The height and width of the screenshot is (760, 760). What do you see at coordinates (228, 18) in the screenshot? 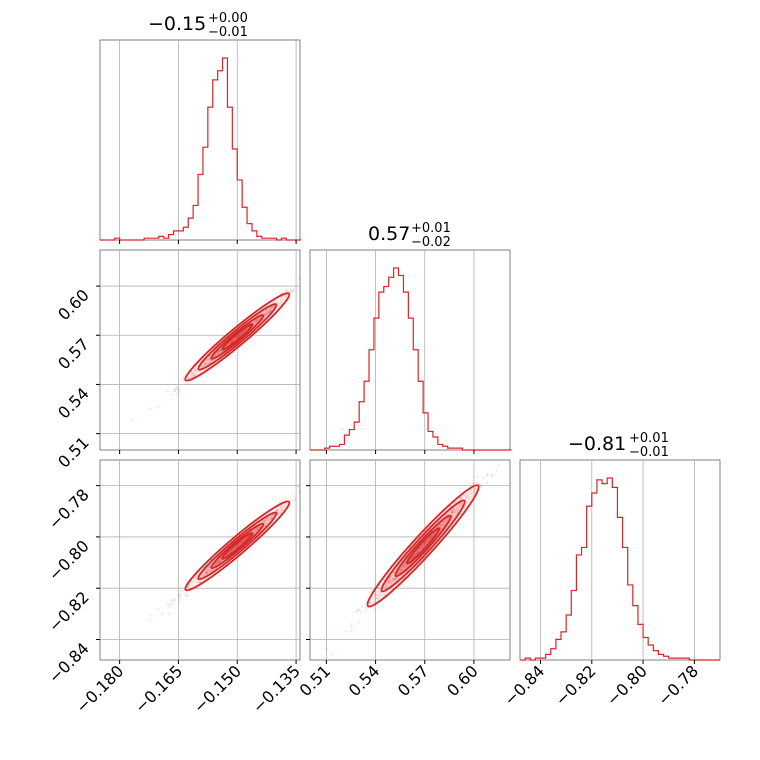
I see `title-p0-plus: +0.00` at bounding box center [228, 18].